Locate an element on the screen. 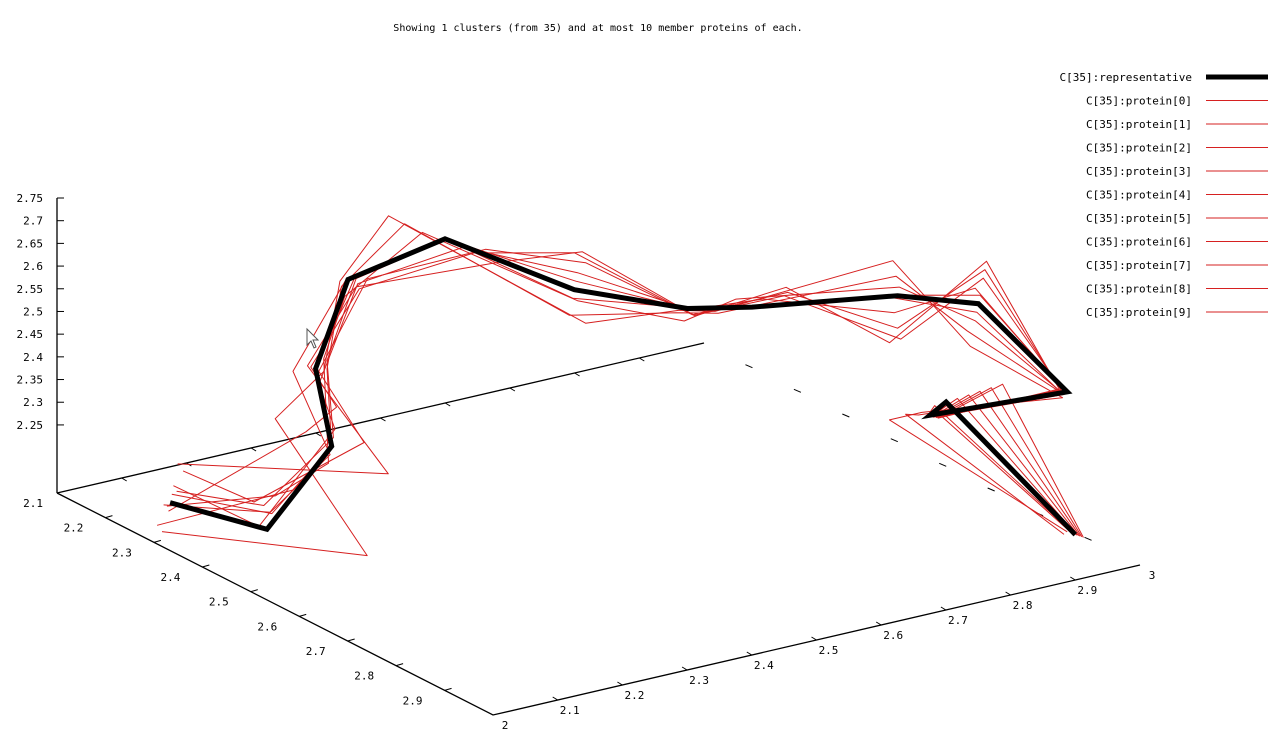 The height and width of the screenshot is (740, 1283). mouse-cursor-icon is located at coordinates (313, 338).